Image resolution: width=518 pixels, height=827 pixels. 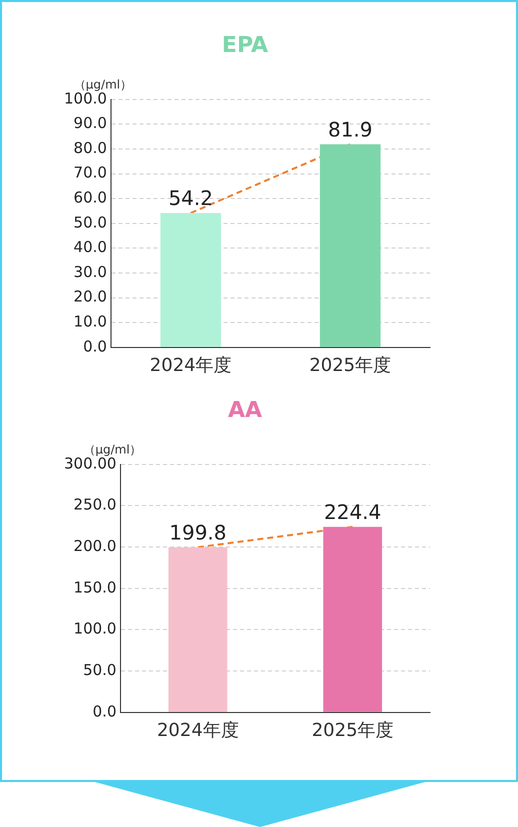 What do you see at coordinates (95, 587) in the screenshot?
I see `y-tick-label: 150.0` at bounding box center [95, 587].